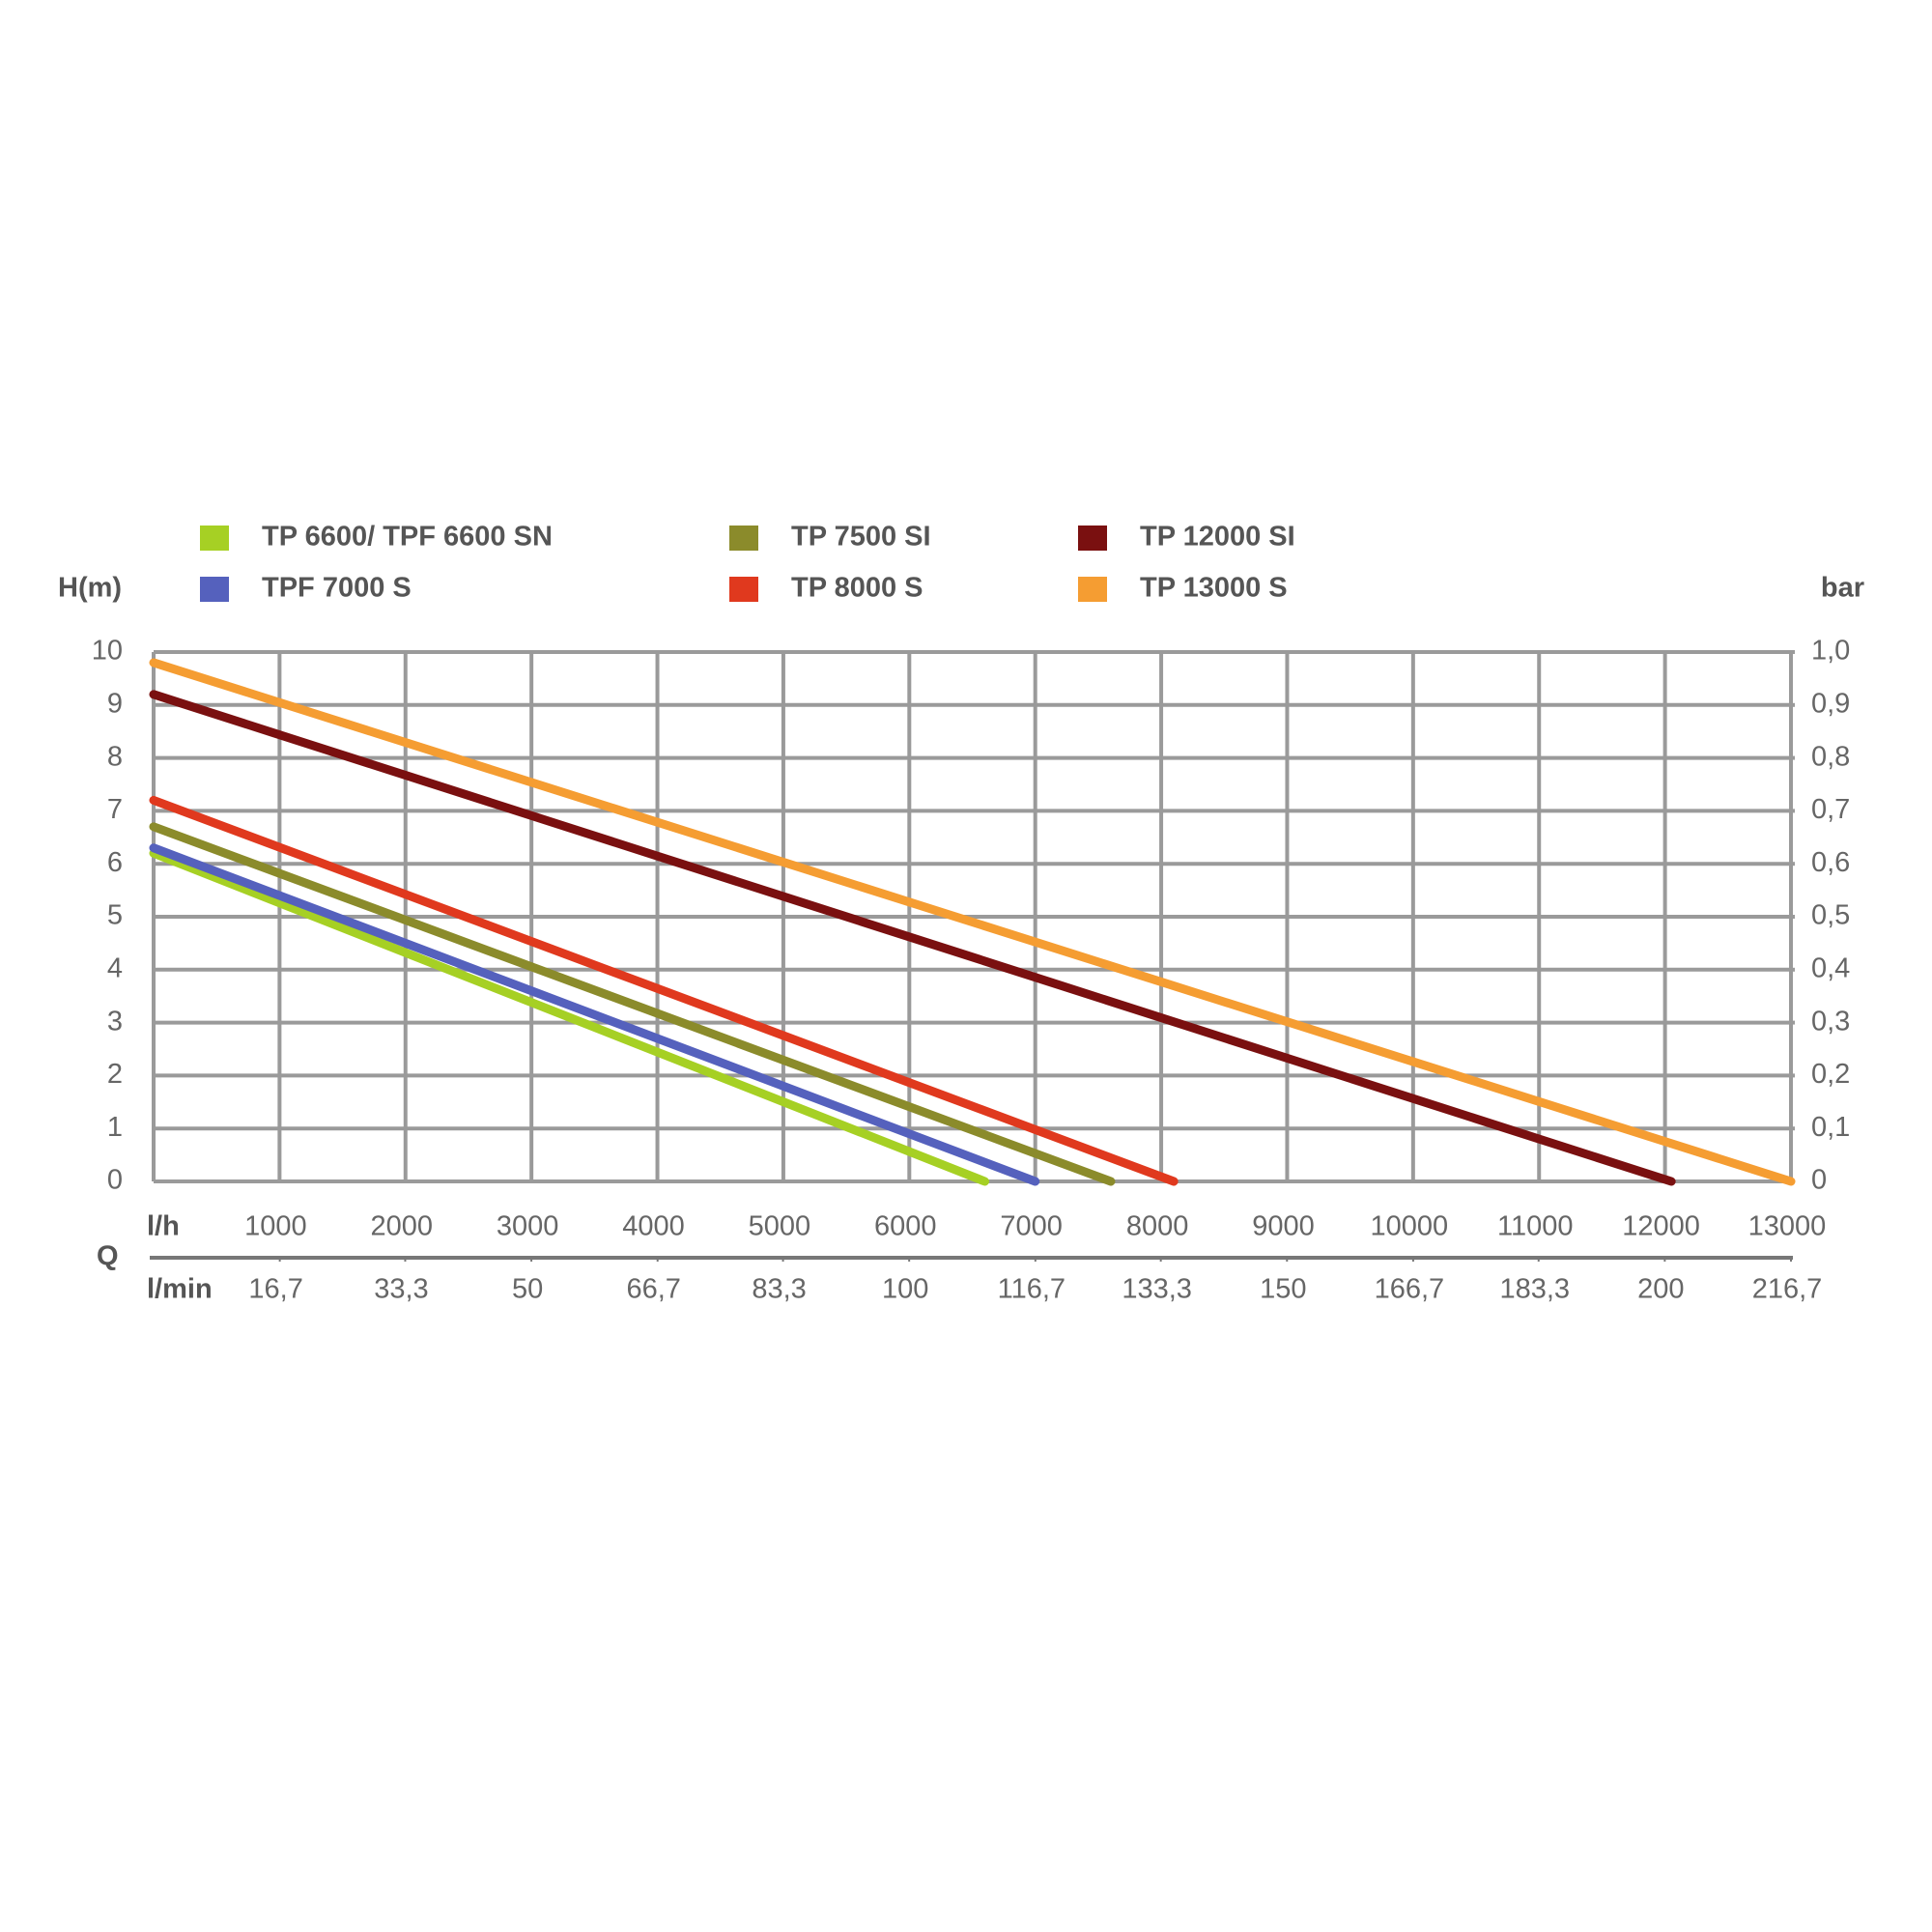 The image size is (1932, 1932). What do you see at coordinates (653, 1226) in the screenshot?
I see `x-tick-label: 4000` at bounding box center [653, 1226].